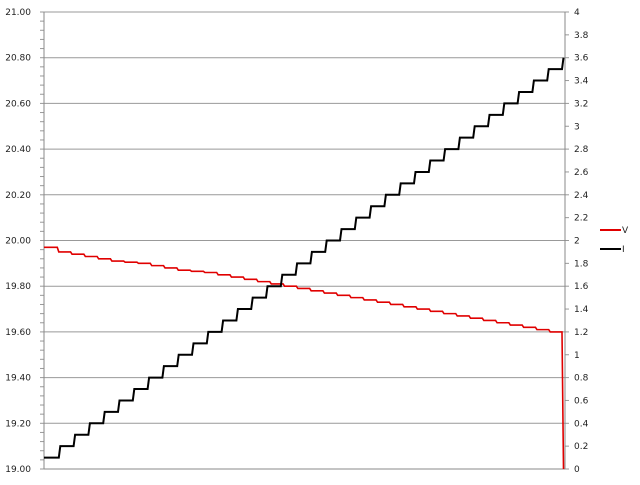 This screenshot has width=640, height=485. I want to click on left-tick-label: 19.60, so click(18, 333).